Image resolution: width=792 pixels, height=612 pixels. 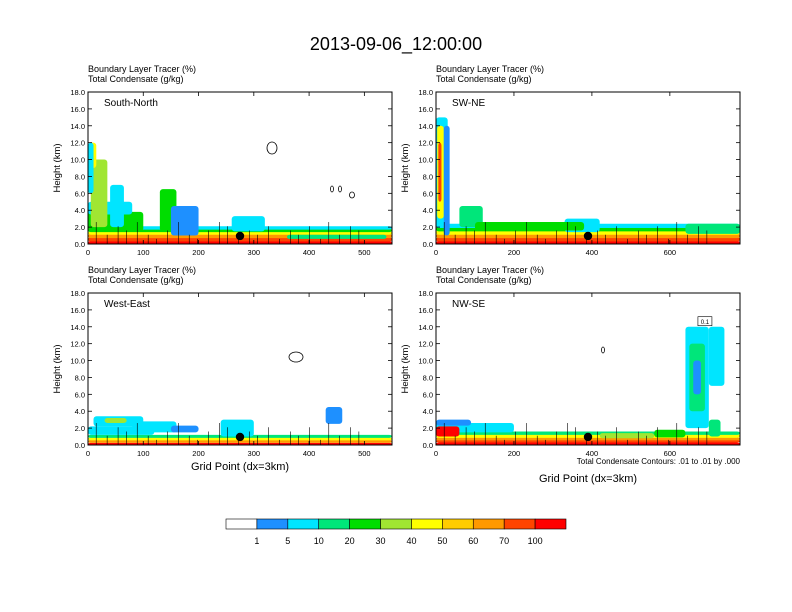 What do you see at coordinates (535, 541) in the screenshot?
I see `colorbar-label: 100` at bounding box center [535, 541].